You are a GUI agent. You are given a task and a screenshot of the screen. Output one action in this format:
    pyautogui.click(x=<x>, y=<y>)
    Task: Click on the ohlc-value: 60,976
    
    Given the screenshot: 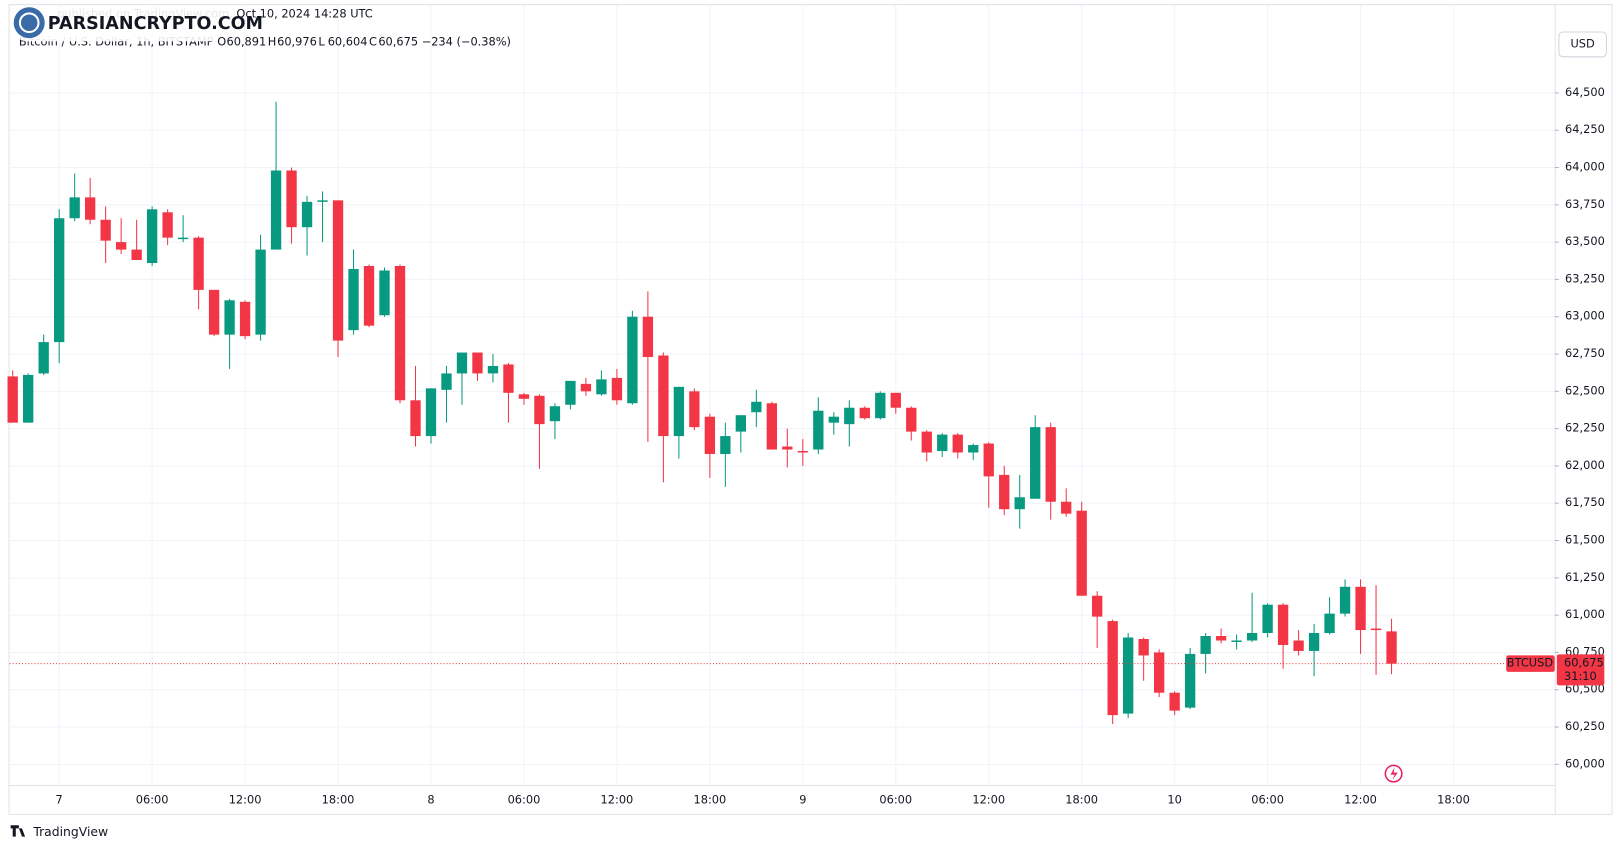 What is the action you would take?
    pyautogui.click(x=297, y=41)
    